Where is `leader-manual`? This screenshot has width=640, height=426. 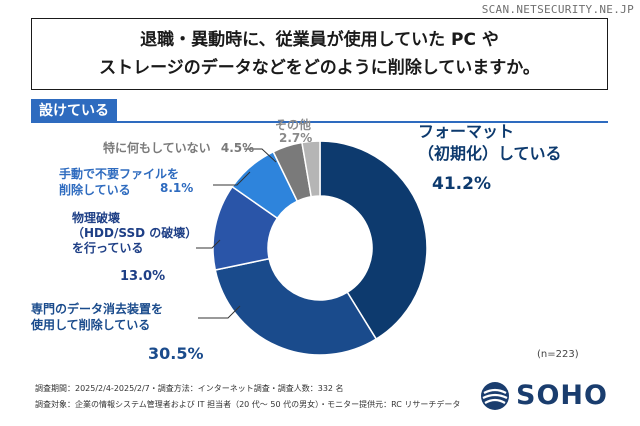 leader-manual is located at coordinates (232, 178).